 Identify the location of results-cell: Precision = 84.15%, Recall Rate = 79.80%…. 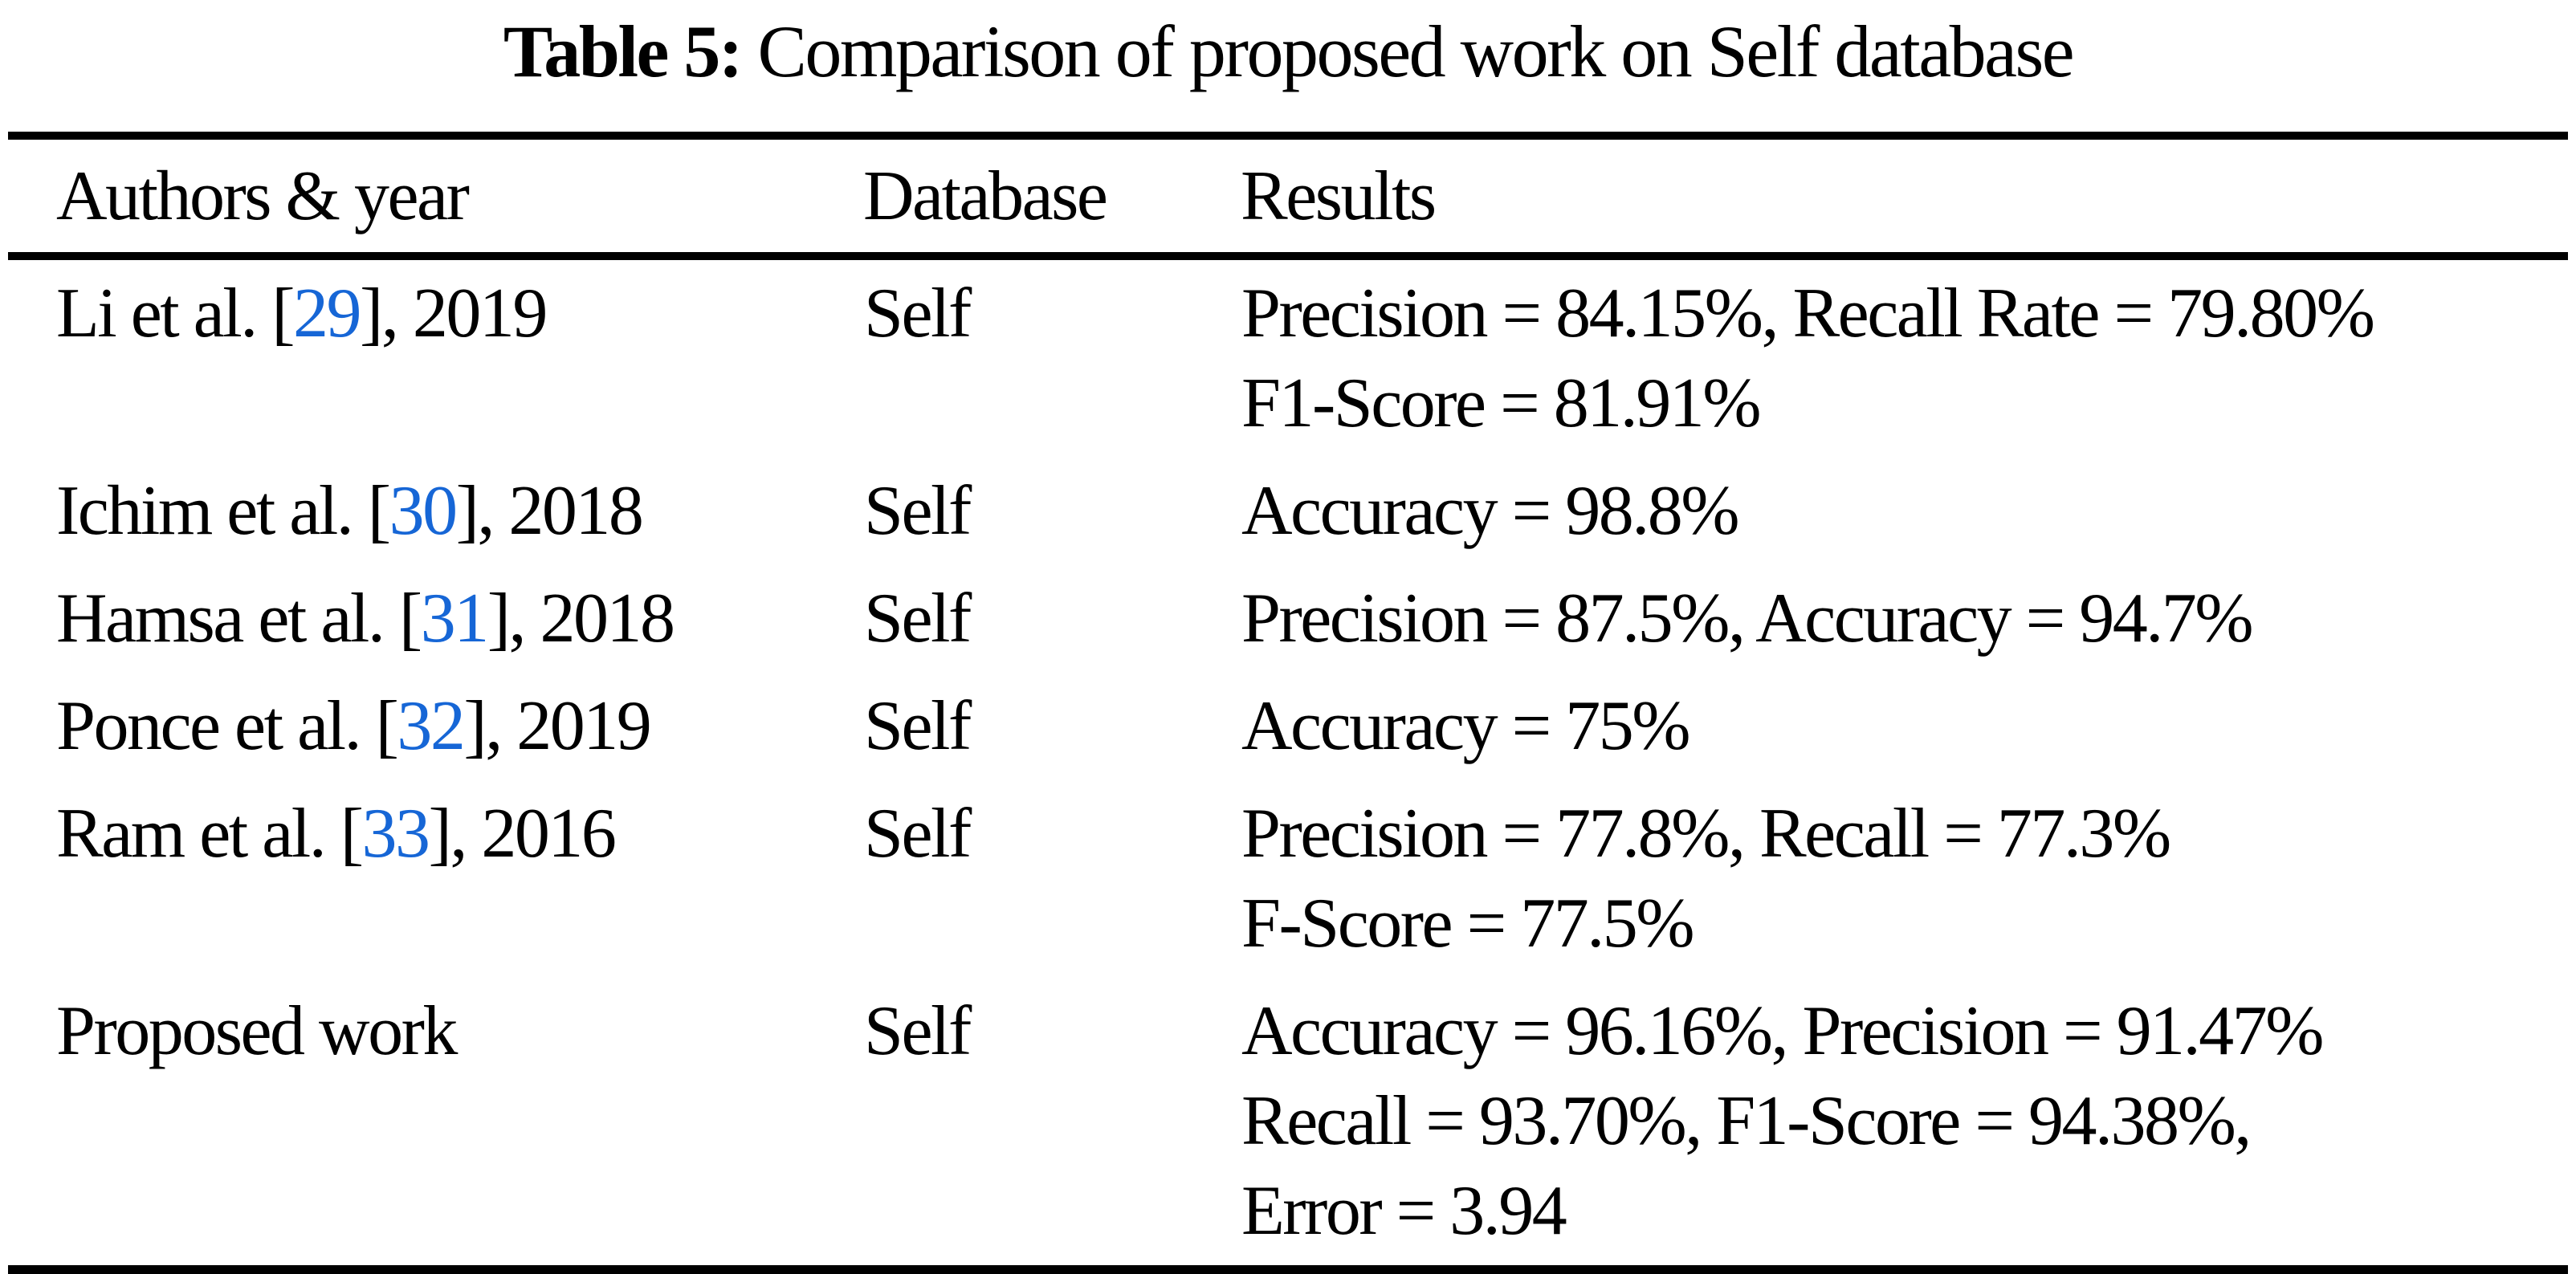
(1904, 357).